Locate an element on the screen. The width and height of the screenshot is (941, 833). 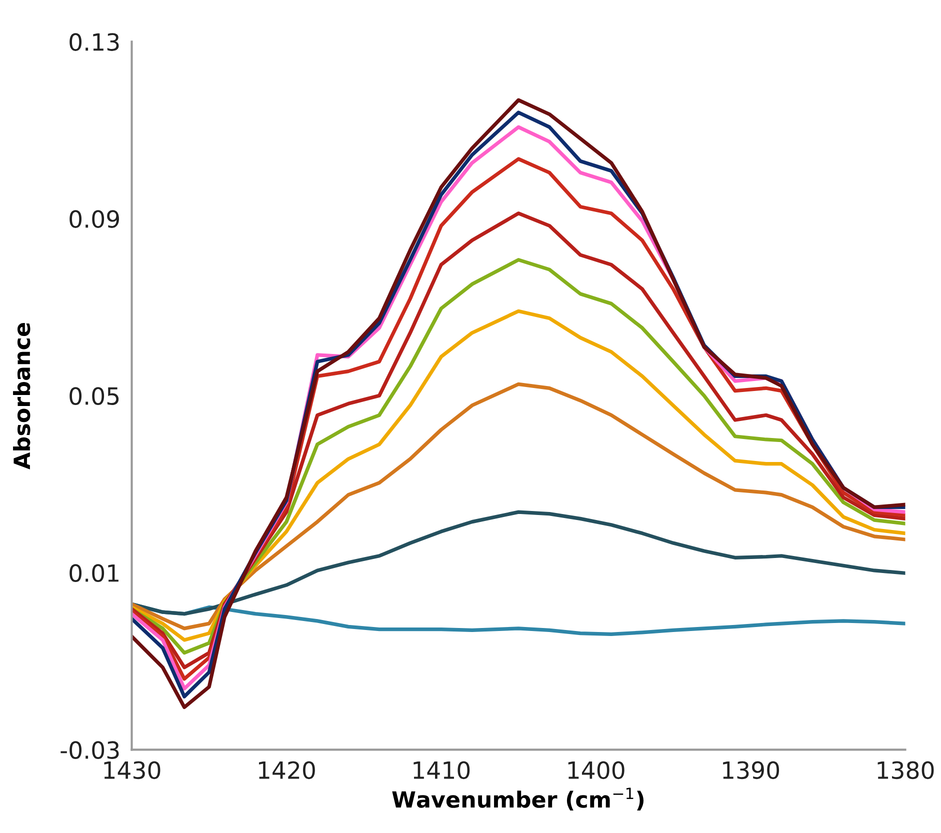
y-tick-label: 0.01 is located at coordinates (94, 573).